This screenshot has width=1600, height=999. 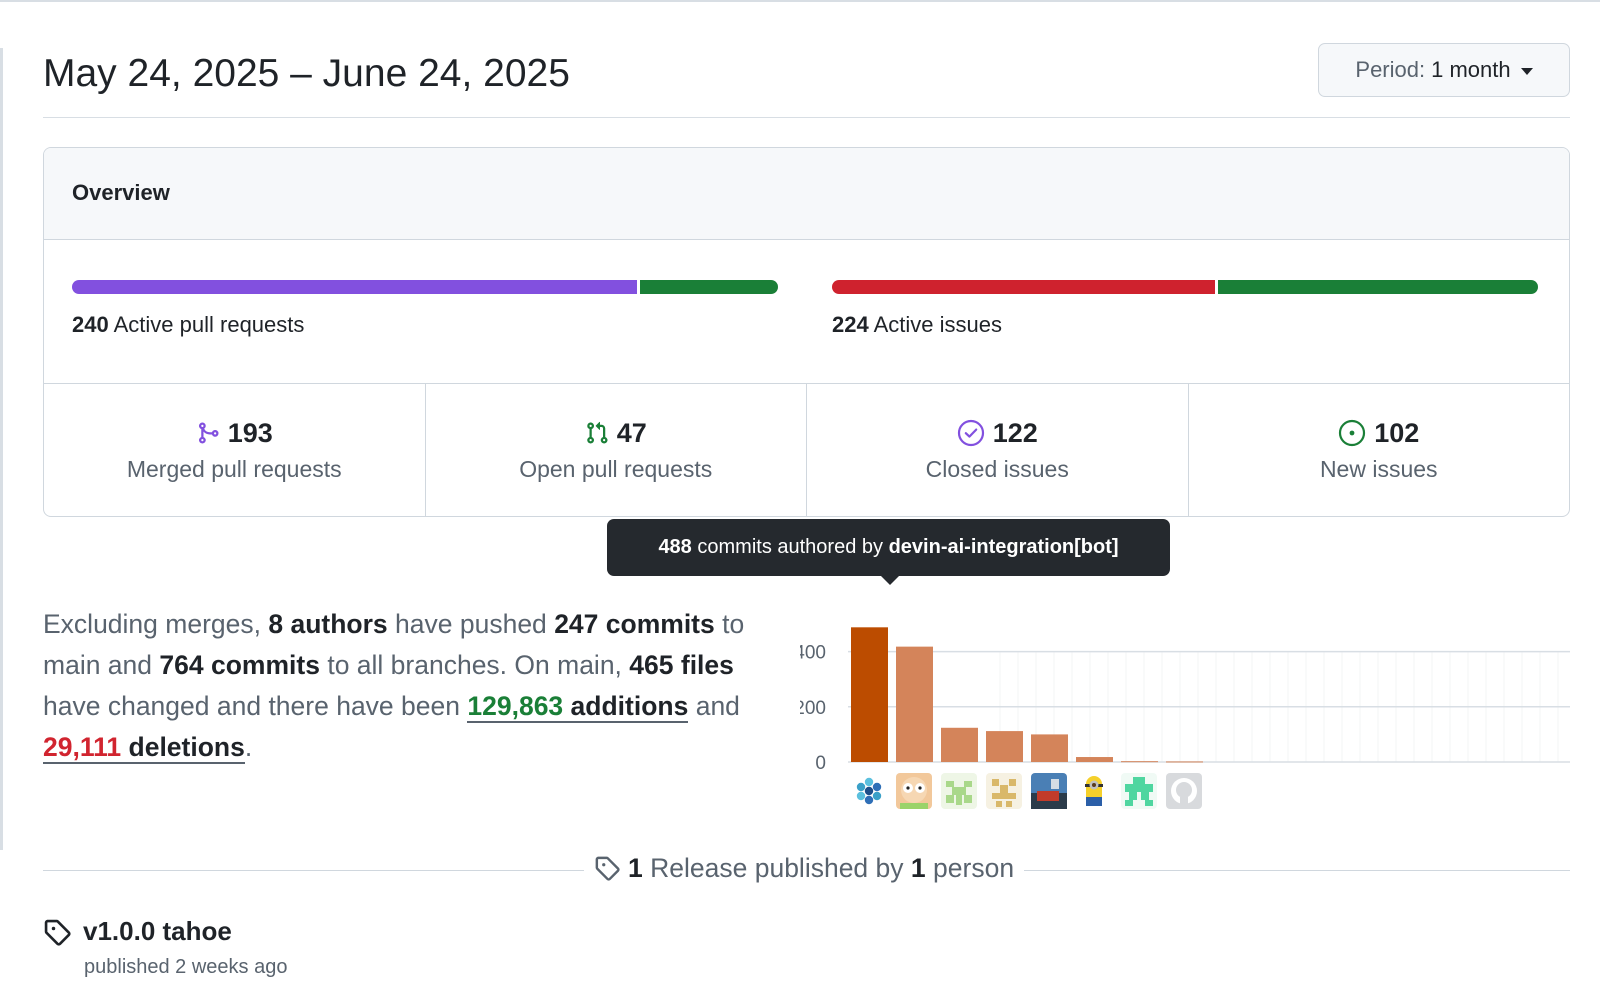 What do you see at coordinates (681, 665) in the screenshot?
I see `files-count: 465 files` at bounding box center [681, 665].